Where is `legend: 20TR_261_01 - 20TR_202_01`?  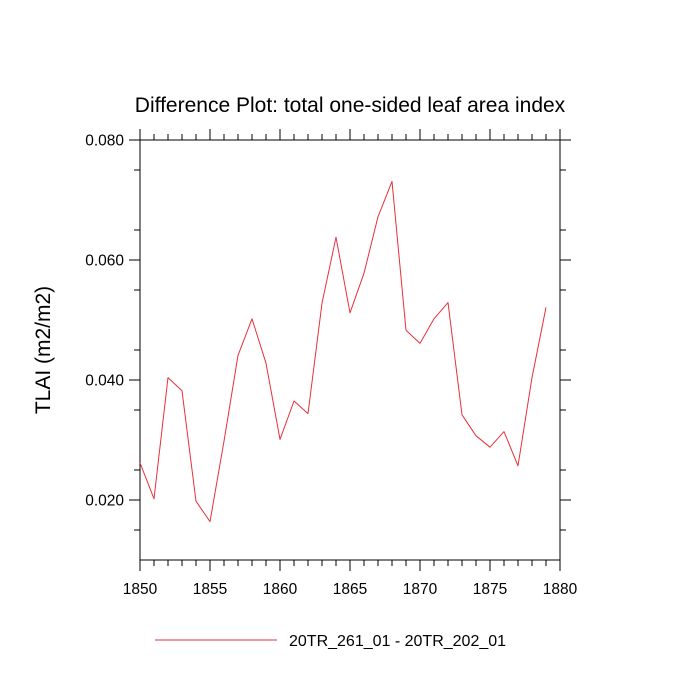 legend: 20TR_261_01 - 20TR_202_01 is located at coordinates (330, 641).